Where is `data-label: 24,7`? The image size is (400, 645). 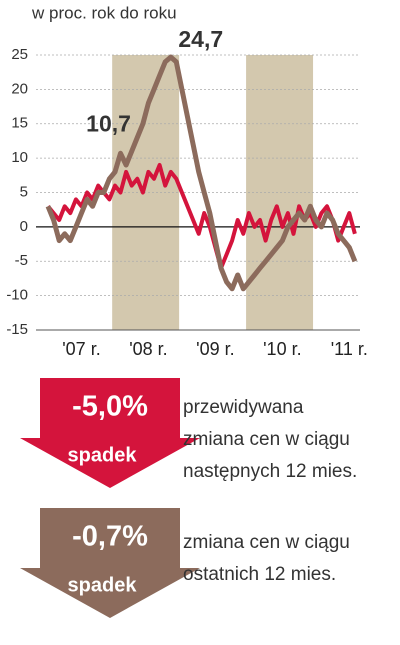 data-label: 24,7 is located at coordinates (200, 39).